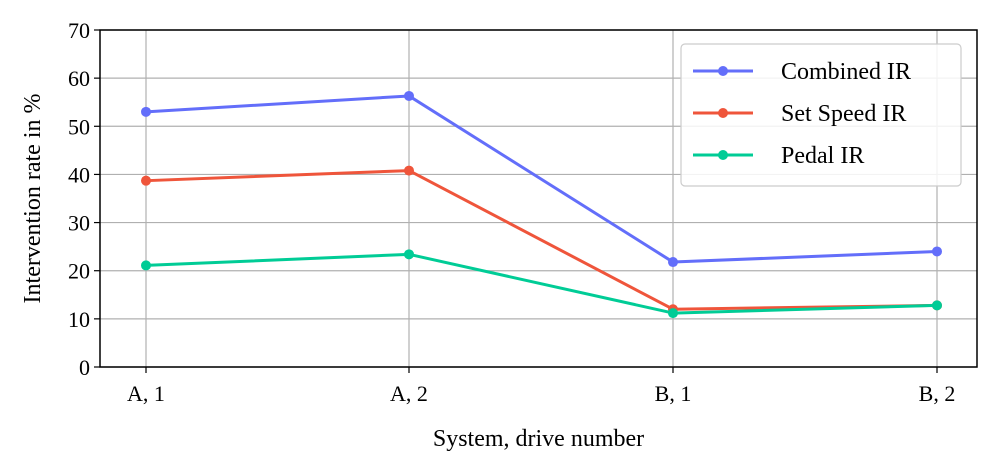  What do you see at coordinates (79, 30) in the screenshot?
I see `y-tick-label: 70` at bounding box center [79, 30].